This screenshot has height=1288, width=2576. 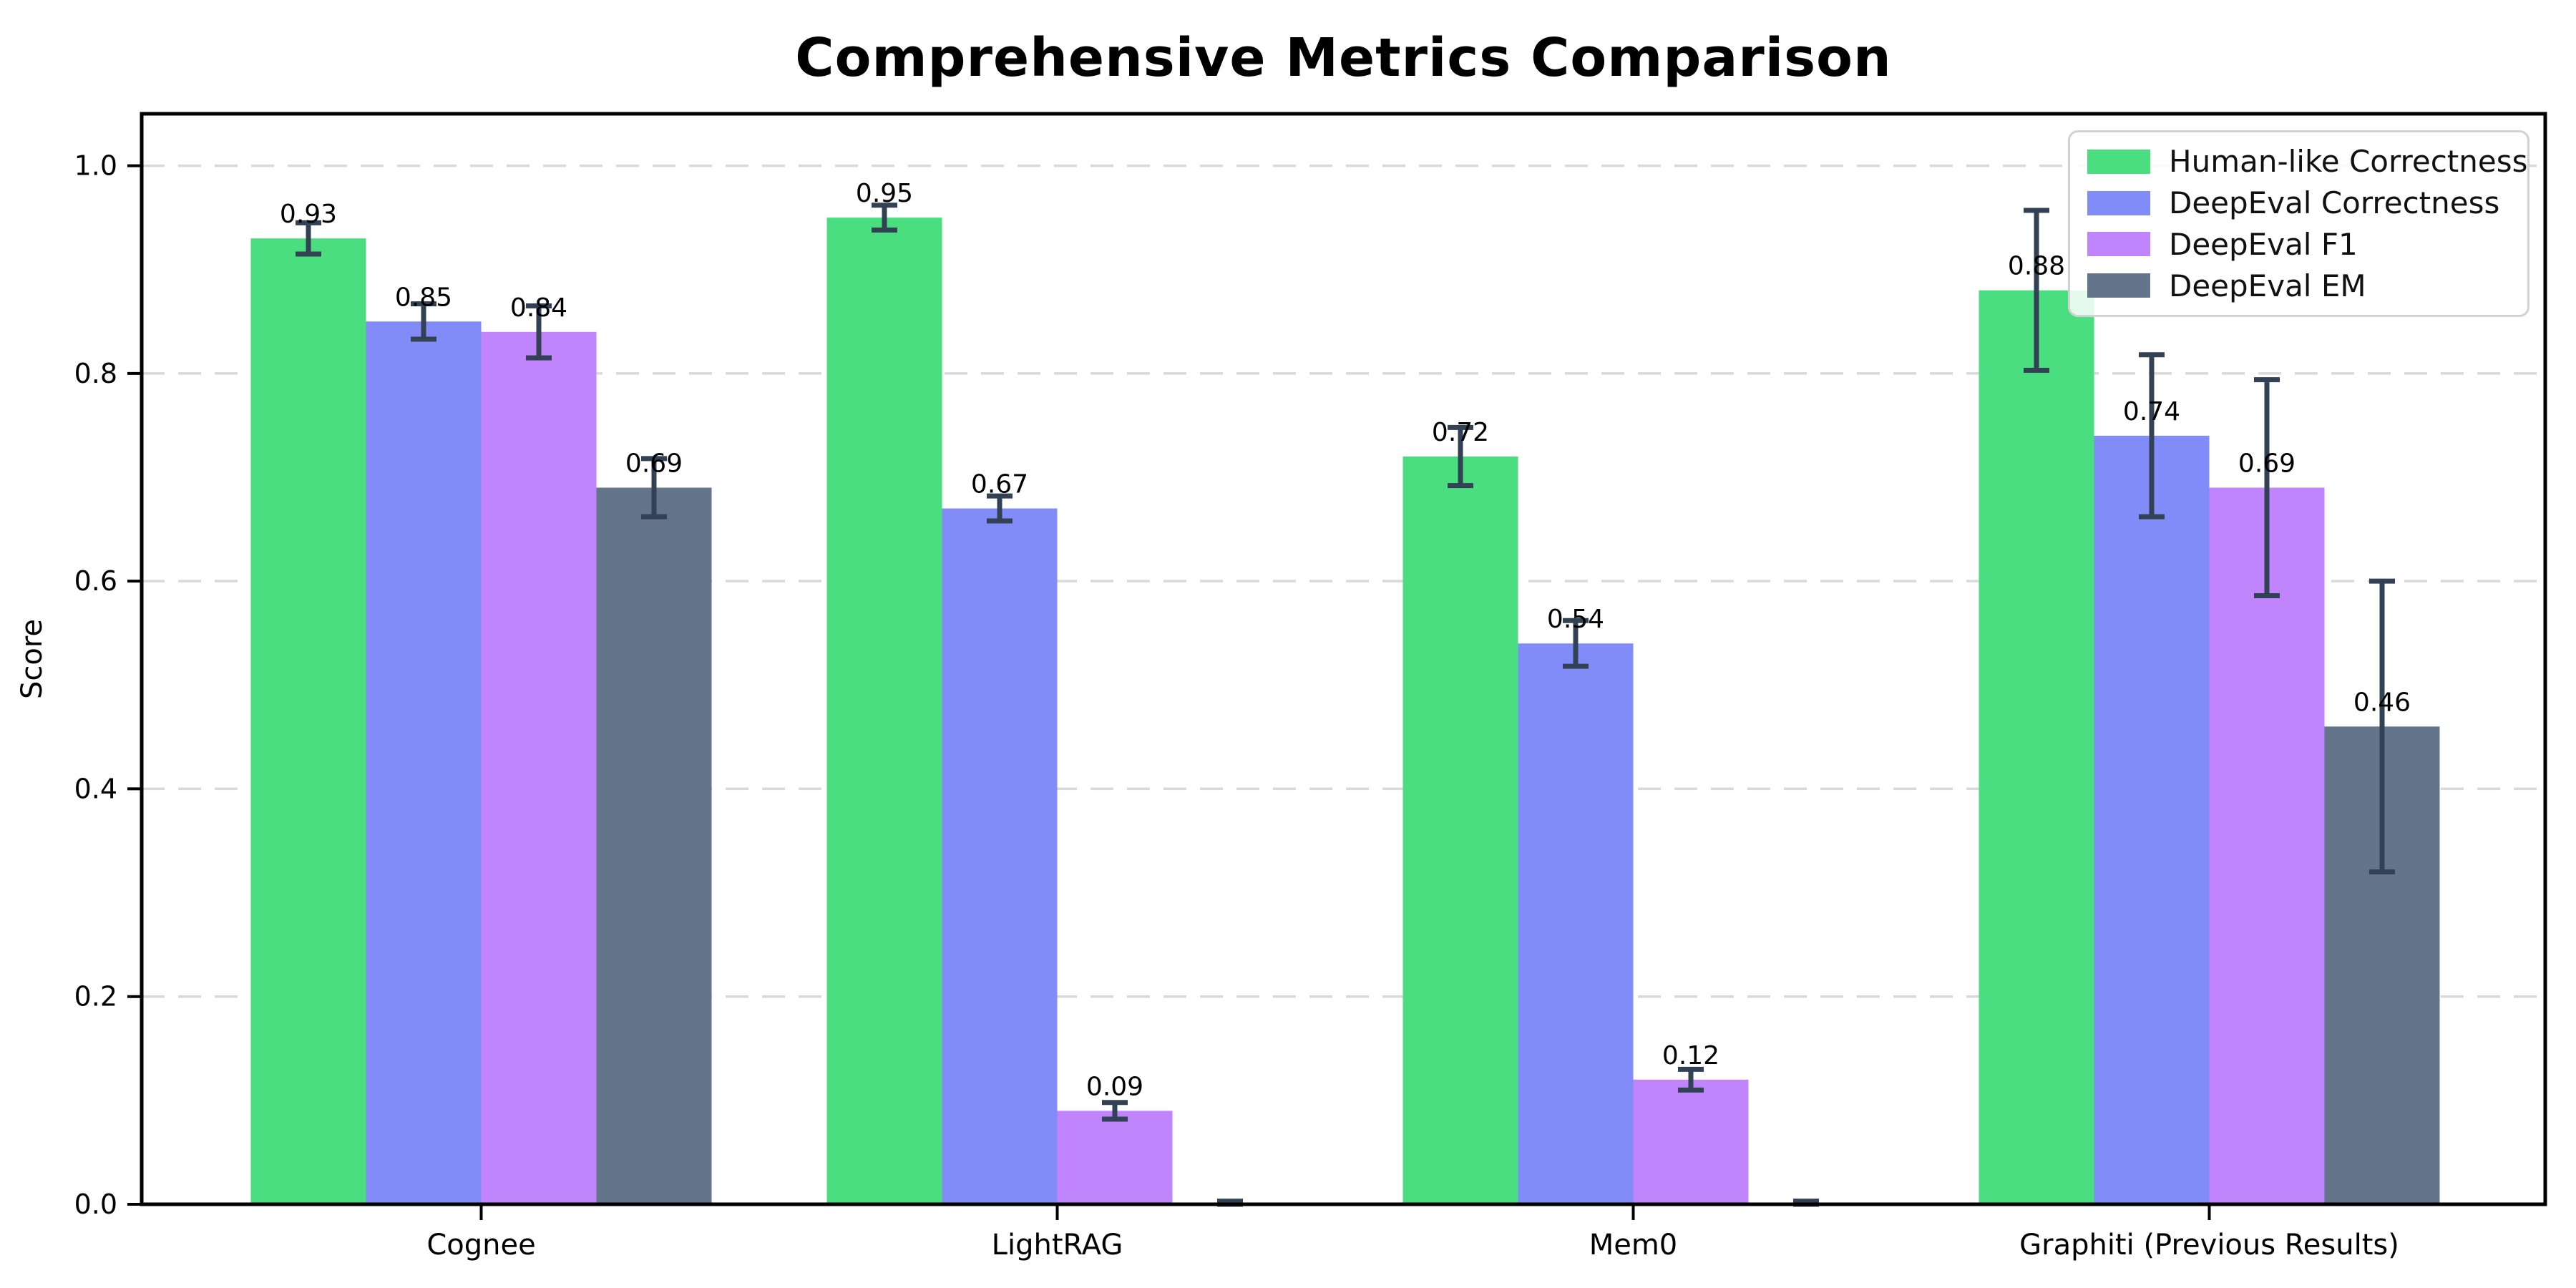 I want to click on legend-item-deepeval-f1: DeepEval F1, so click(x=2298, y=244).